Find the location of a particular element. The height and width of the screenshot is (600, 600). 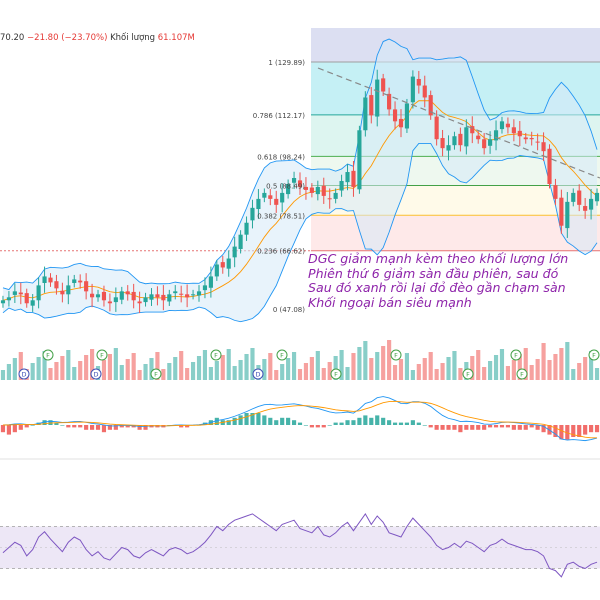

price-partial: 70.20 is located at coordinates (12, 38).